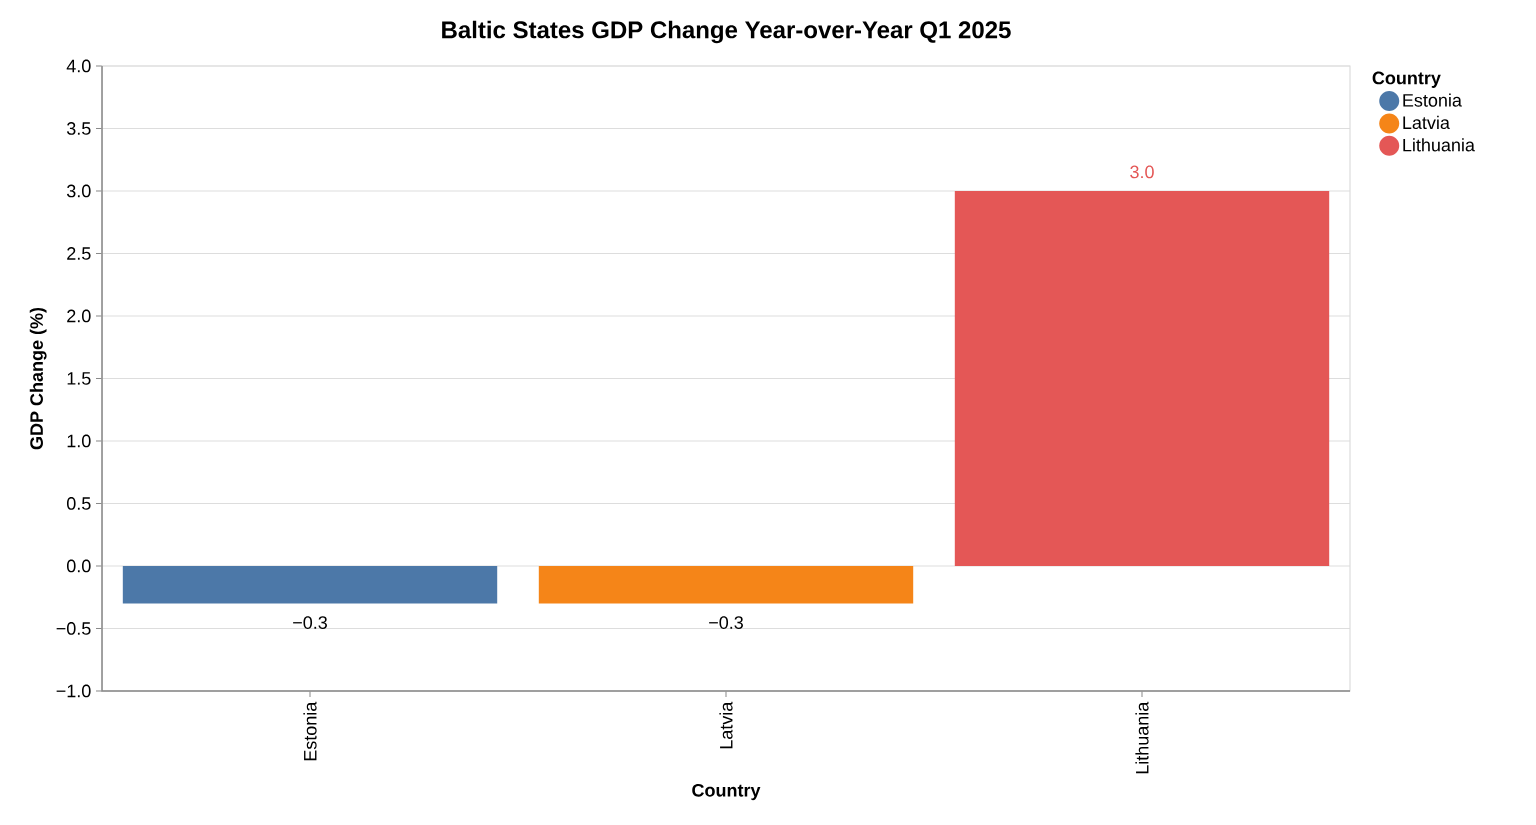 Image resolution: width=1536 pixels, height=825 pixels. Describe the element at coordinates (1406, 79) in the screenshot. I see `legend-title: Country` at that location.